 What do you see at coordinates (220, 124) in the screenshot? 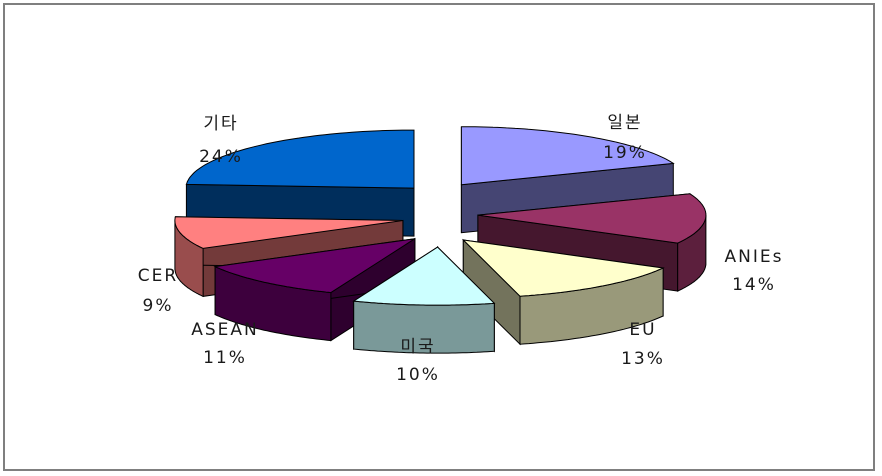
I see `slice-label-other: 기타` at bounding box center [220, 124].